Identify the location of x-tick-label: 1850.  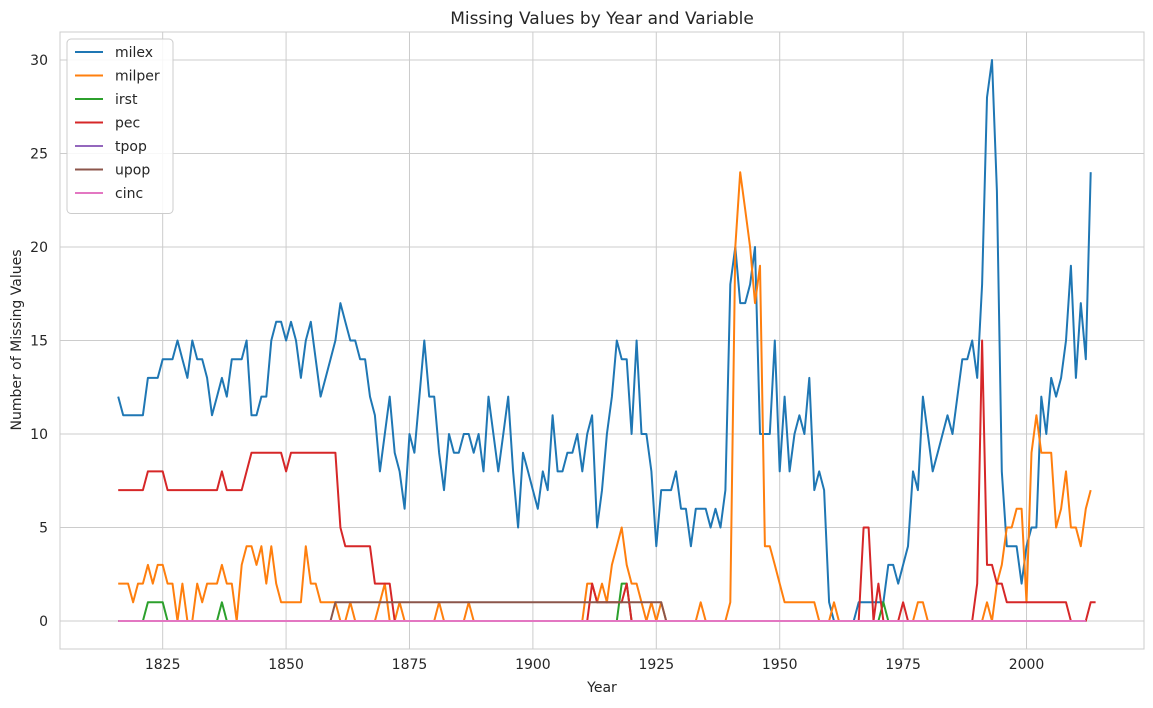
(286, 665).